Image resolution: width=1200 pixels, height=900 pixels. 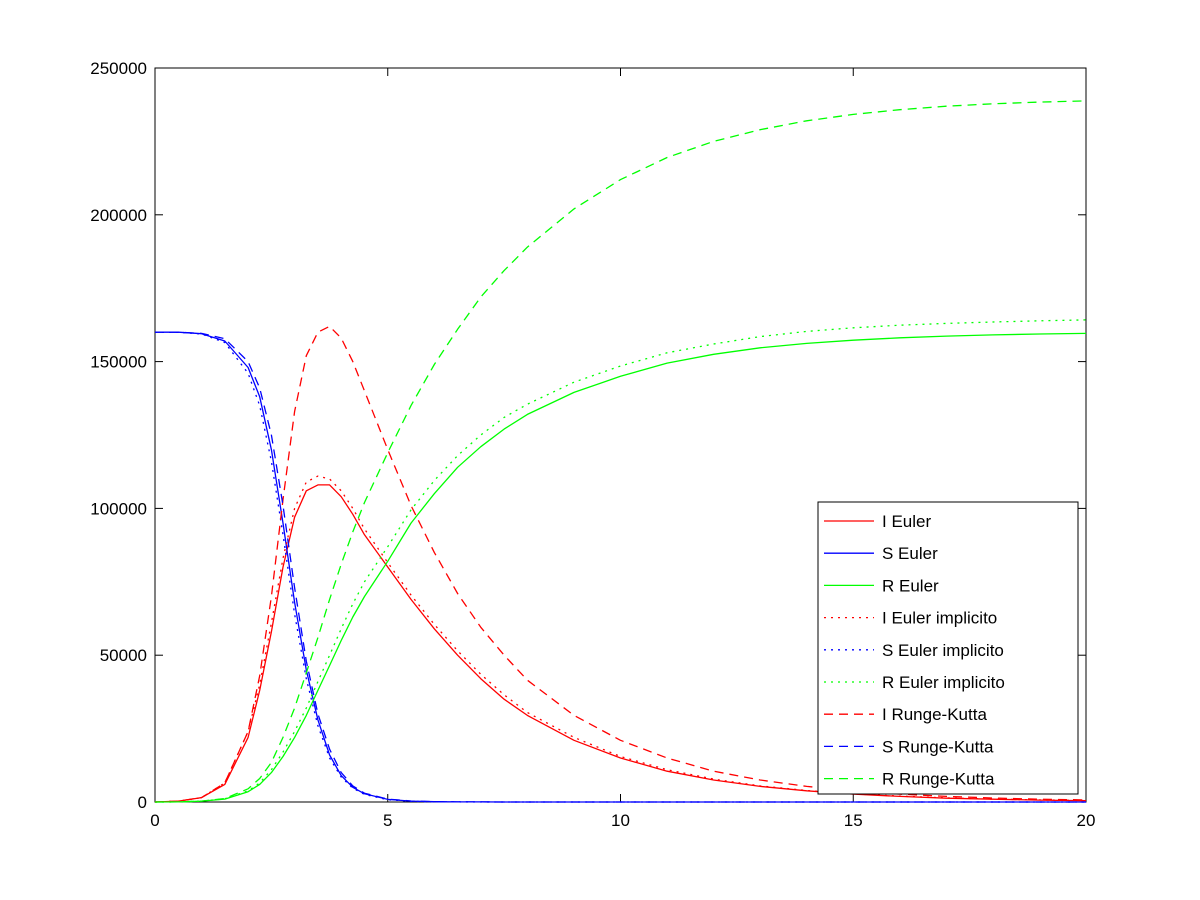 What do you see at coordinates (620, 820) in the screenshot?
I see `x-tick-label: 10` at bounding box center [620, 820].